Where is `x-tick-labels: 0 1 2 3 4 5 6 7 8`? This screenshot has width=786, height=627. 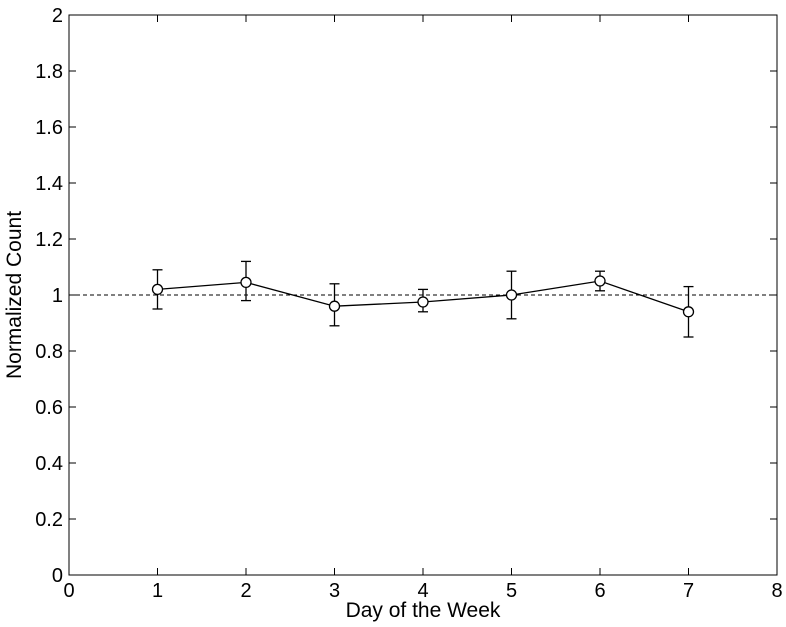
x-tick-labels: 0 1 2 3 4 5 6 7 8 is located at coordinates (422, 591).